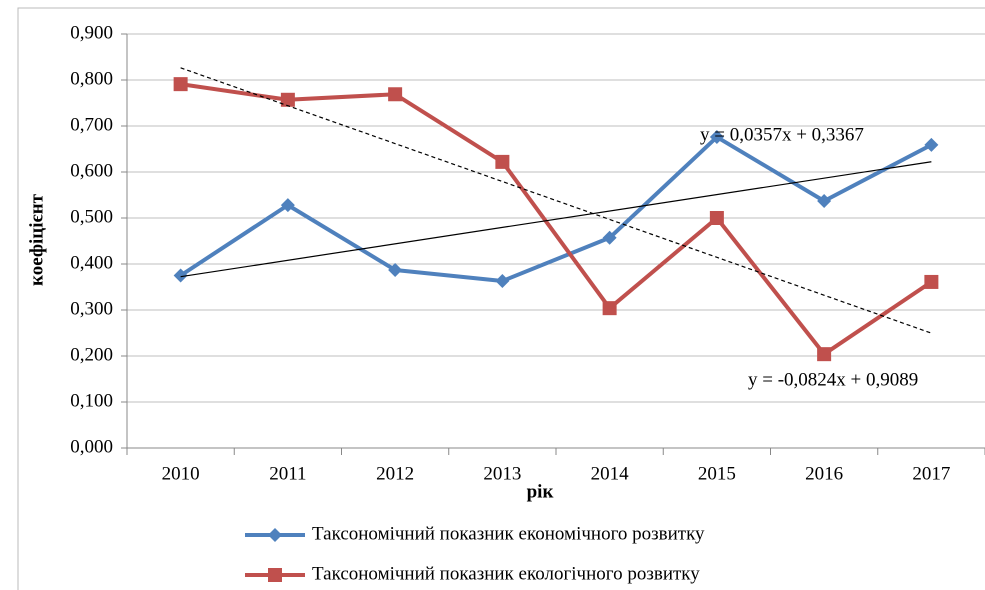 This screenshot has height=590, width=985. I want to click on x-tick-label: 2011, so click(287, 473).